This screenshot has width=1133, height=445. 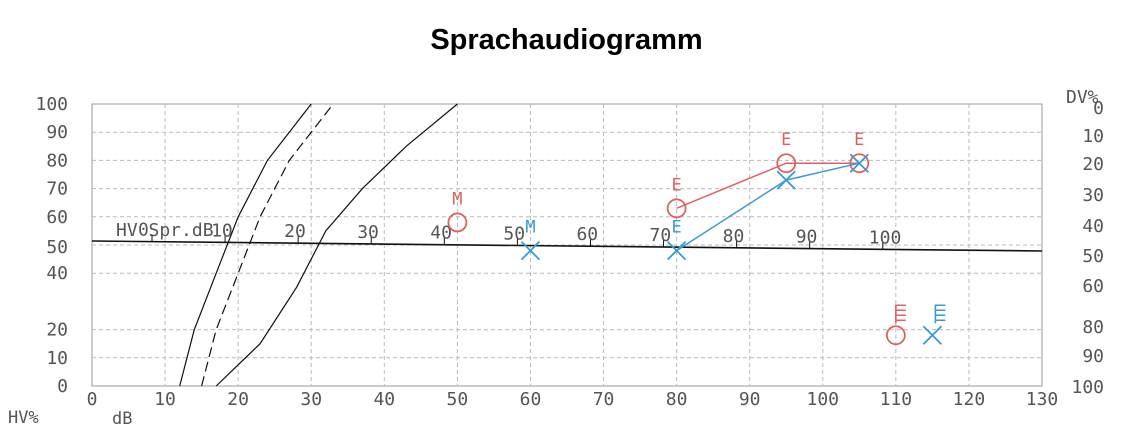 I want to click on right-axis-tick-label: 60, so click(x=1093, y=286).